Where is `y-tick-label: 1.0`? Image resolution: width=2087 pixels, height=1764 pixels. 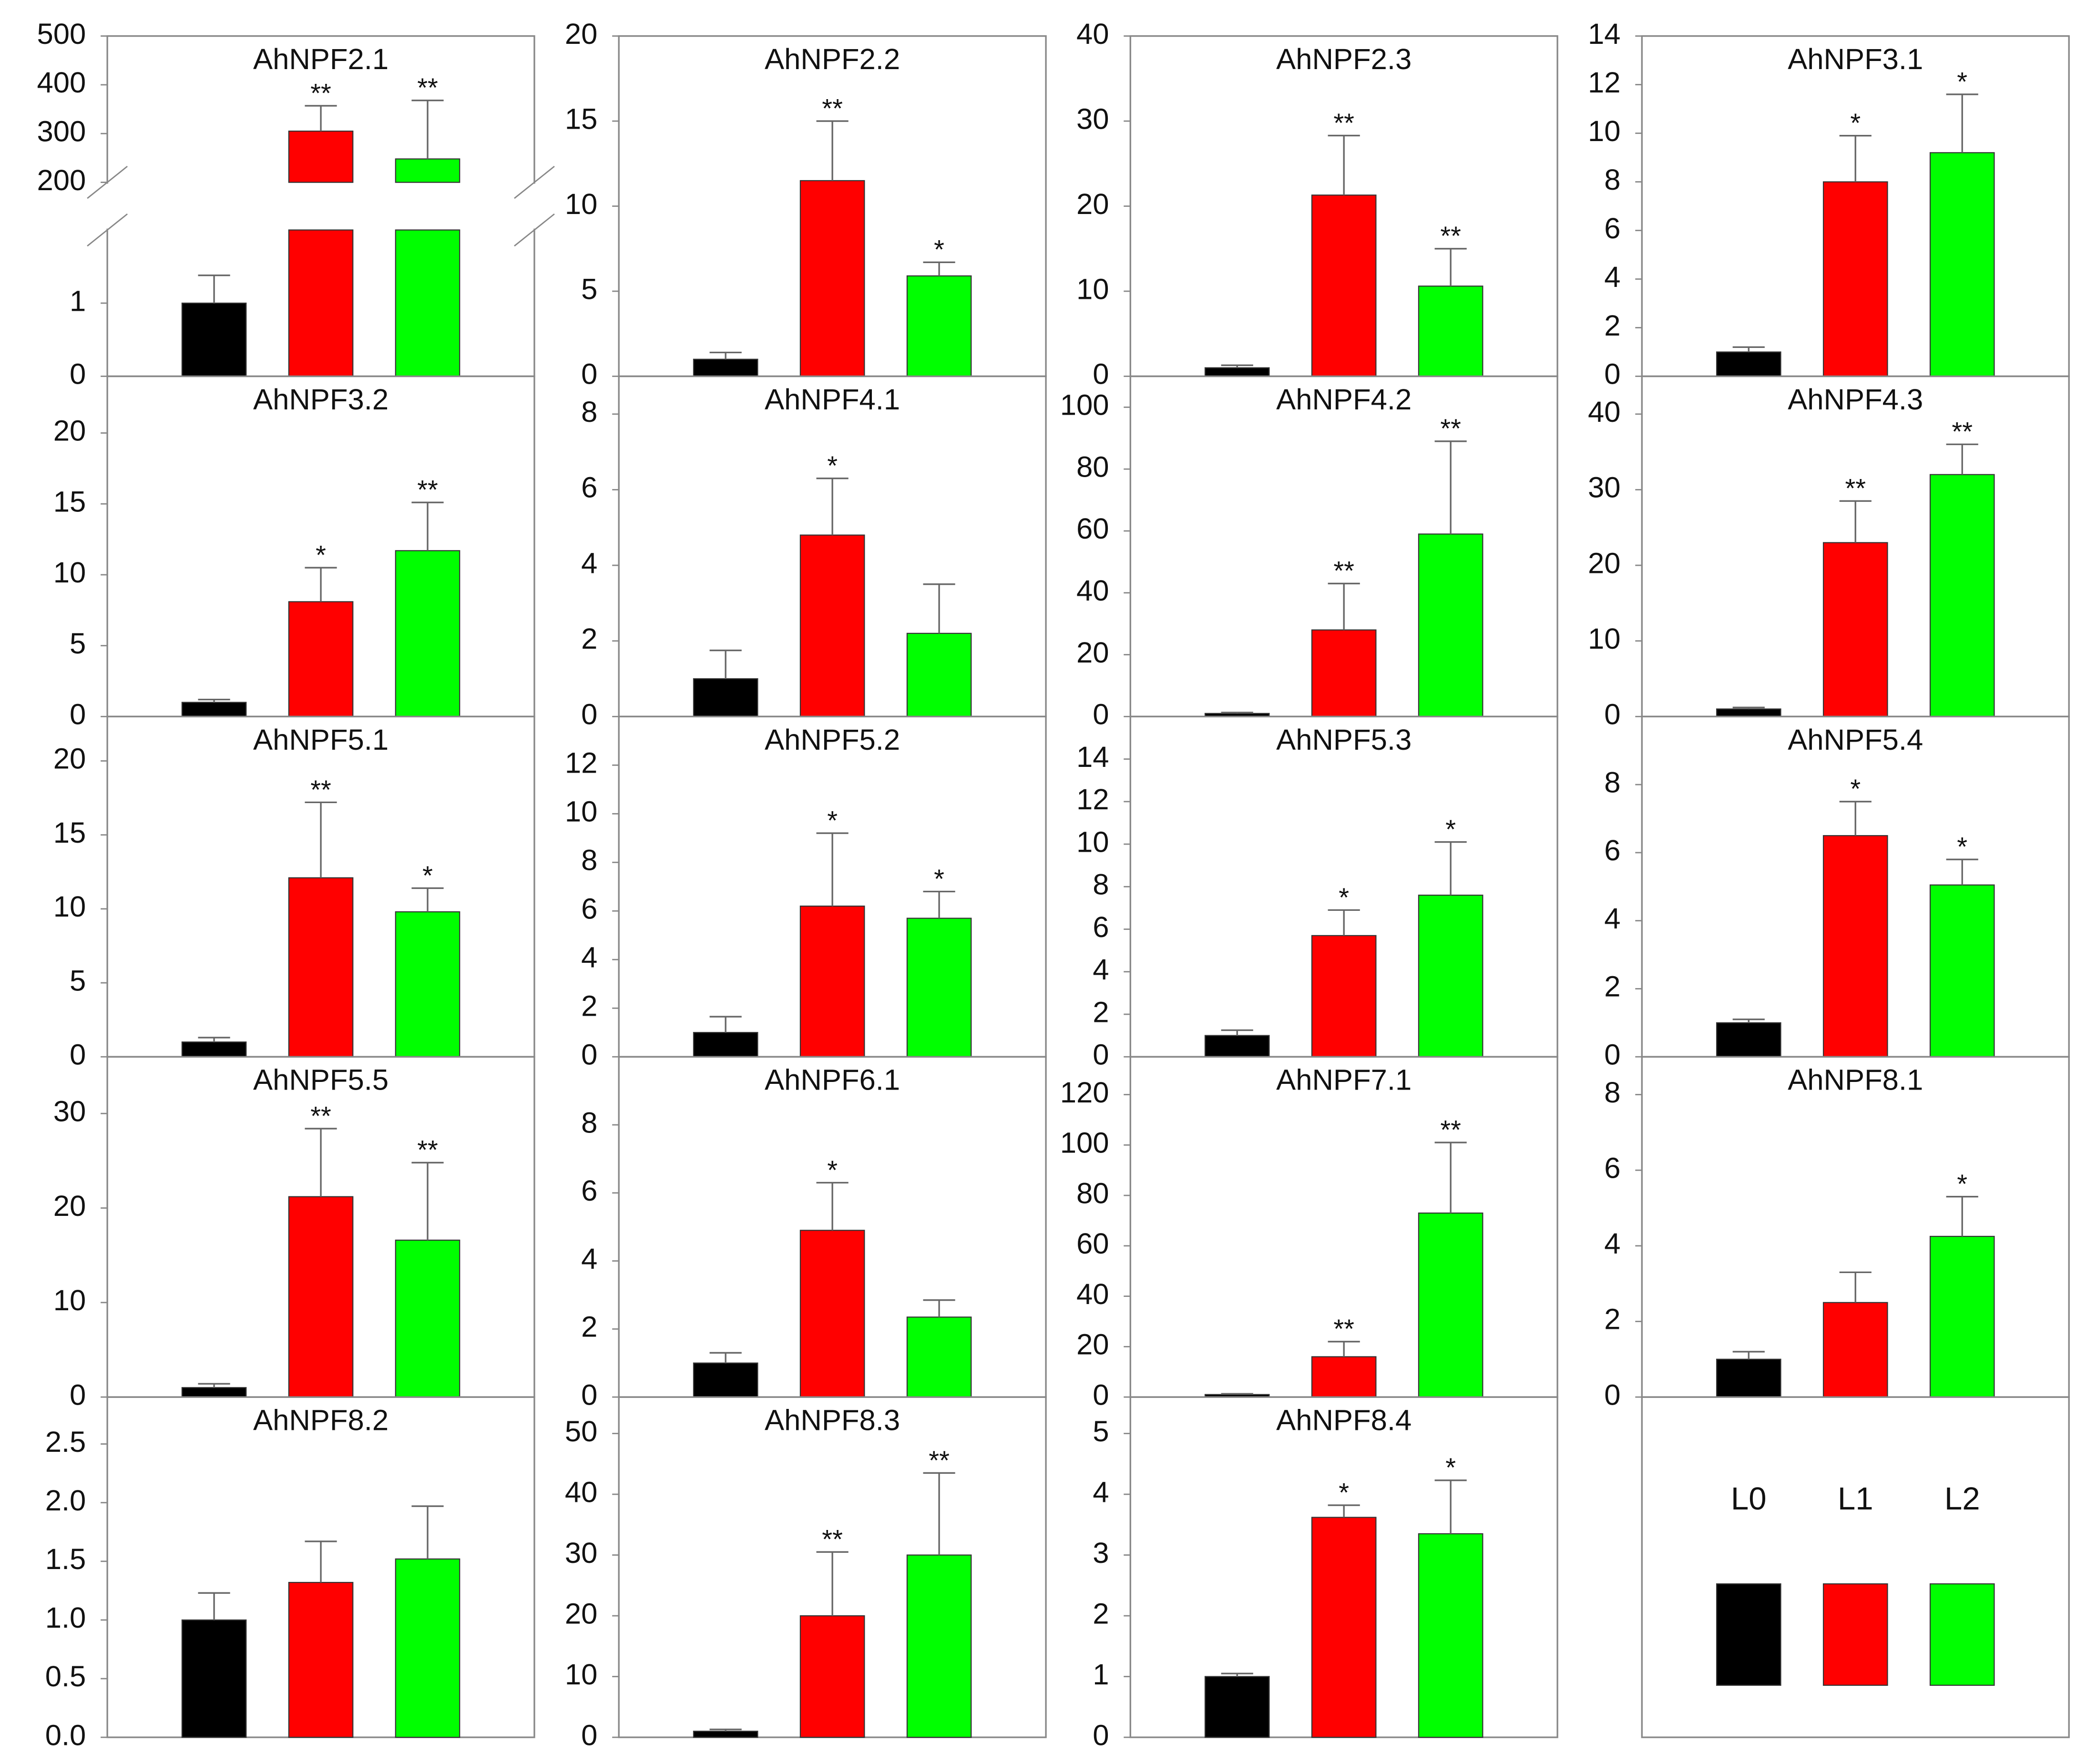 y-tick-label: 1.0 is located at coordinates (65, 1617).